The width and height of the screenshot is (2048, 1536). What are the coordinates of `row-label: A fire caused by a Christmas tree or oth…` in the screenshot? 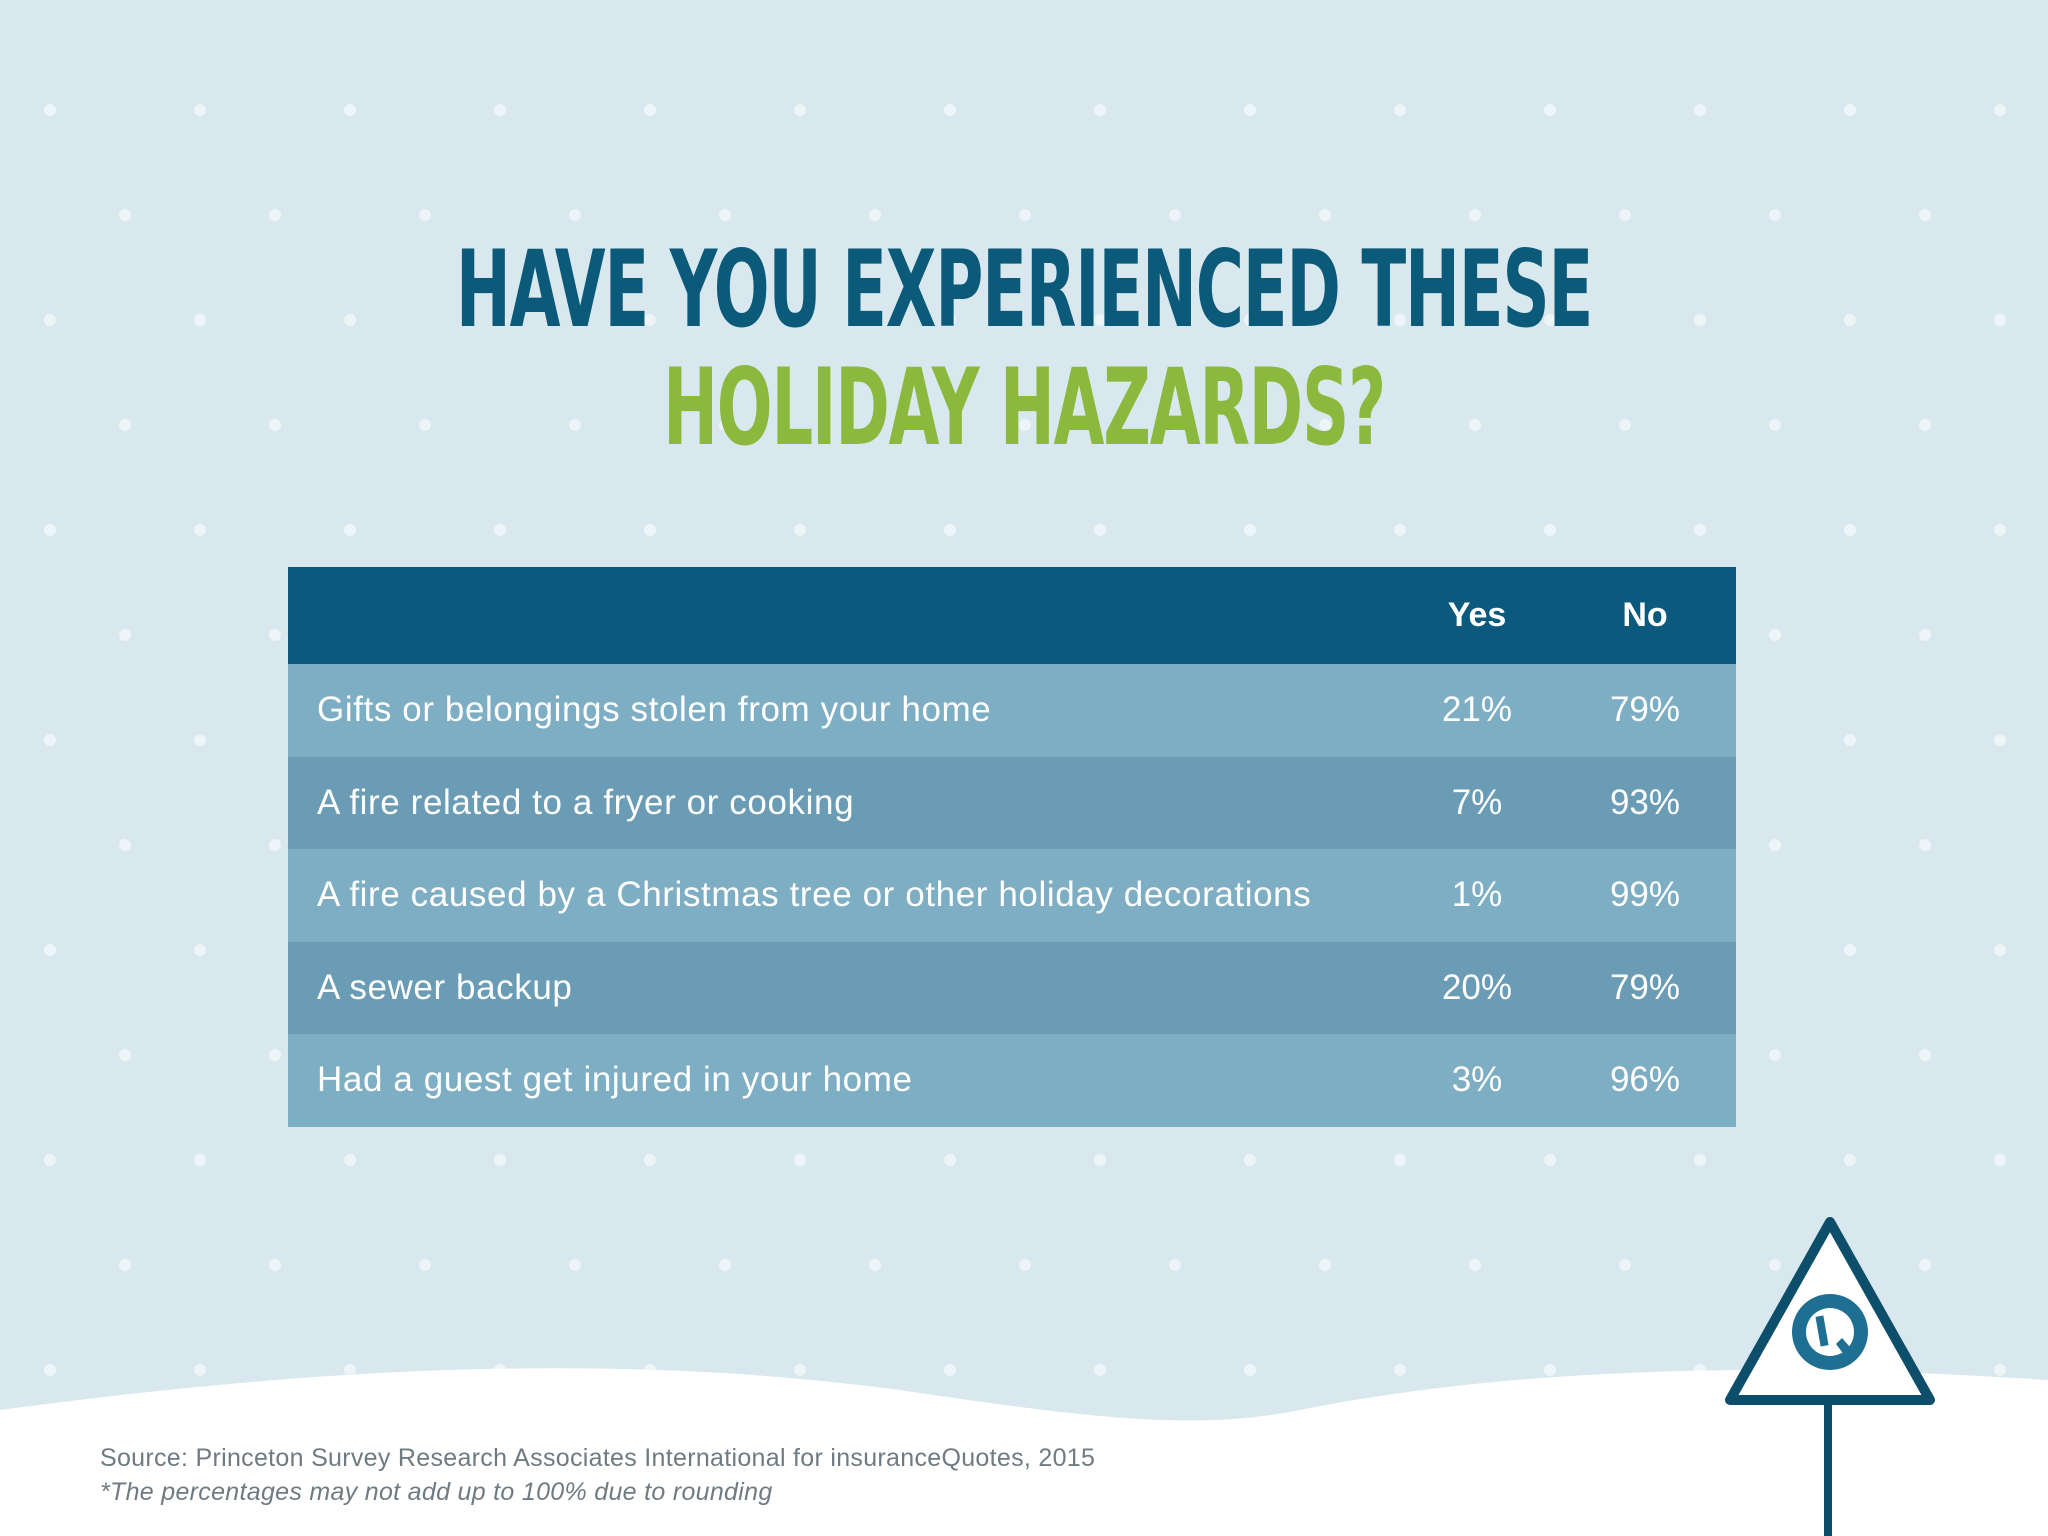 It's located at (814, 895).